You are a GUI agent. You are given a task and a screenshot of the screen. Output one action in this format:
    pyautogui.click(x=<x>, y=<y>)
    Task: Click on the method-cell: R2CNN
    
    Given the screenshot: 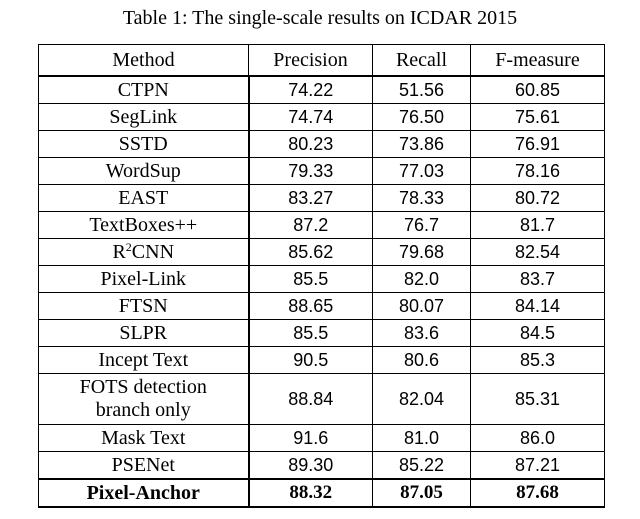 What is the action you would take?
    pyautogui.click(x=143, y=252)
    